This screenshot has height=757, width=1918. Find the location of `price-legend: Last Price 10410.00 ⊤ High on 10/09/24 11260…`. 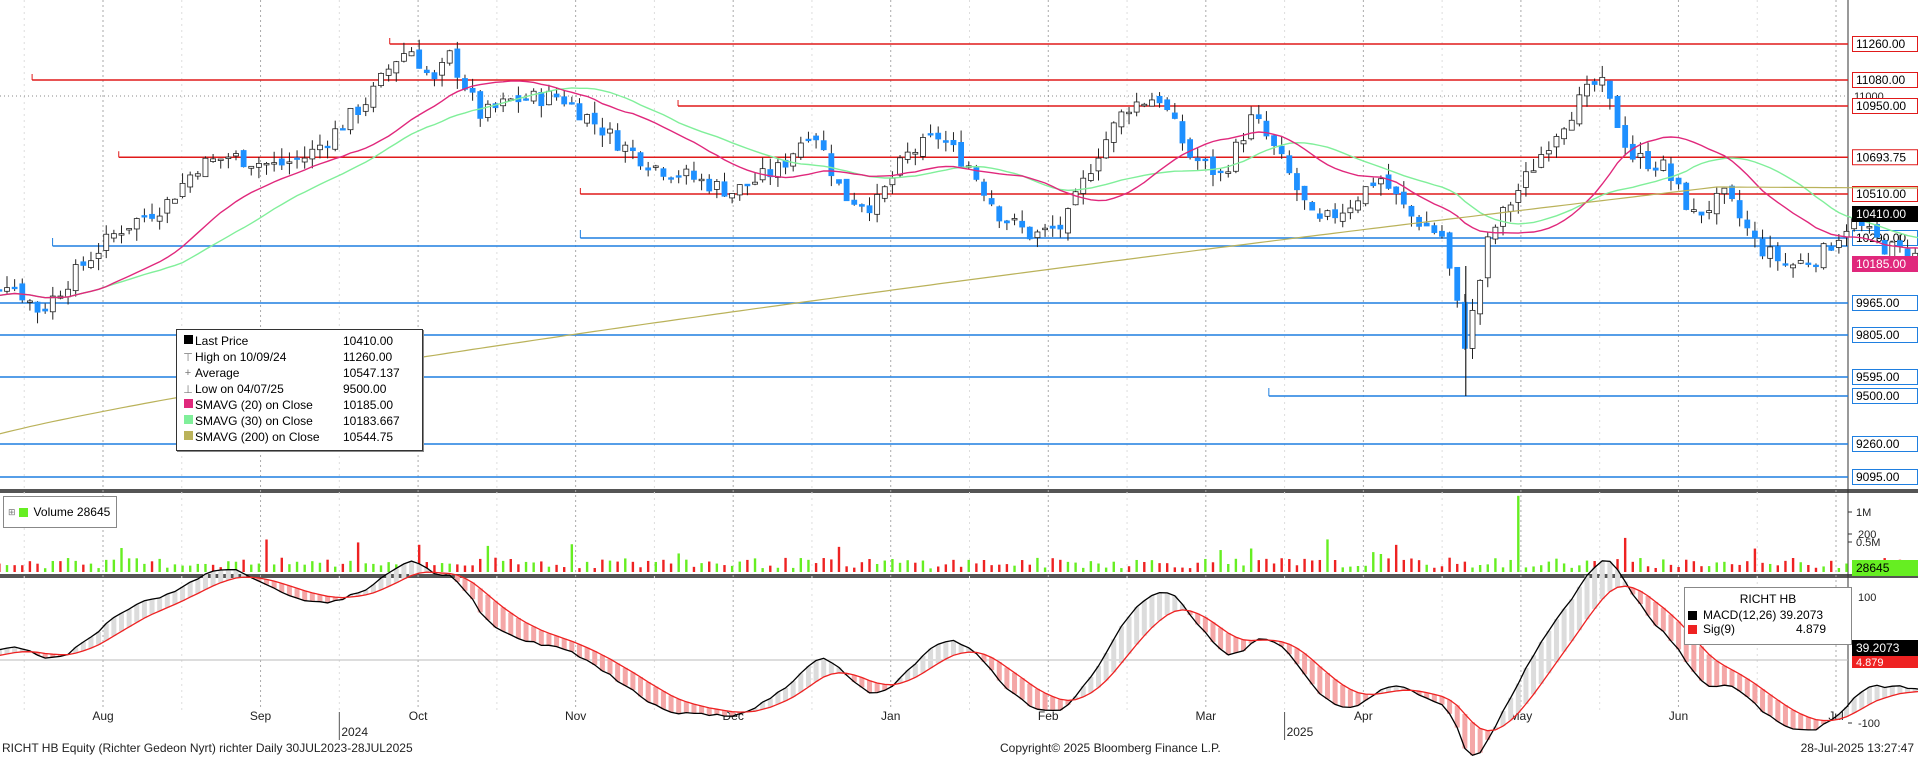

price-legend: Last Price 10410.00 ⊤ High on 10/09/24 11260… is located at coordinates (299, 390).